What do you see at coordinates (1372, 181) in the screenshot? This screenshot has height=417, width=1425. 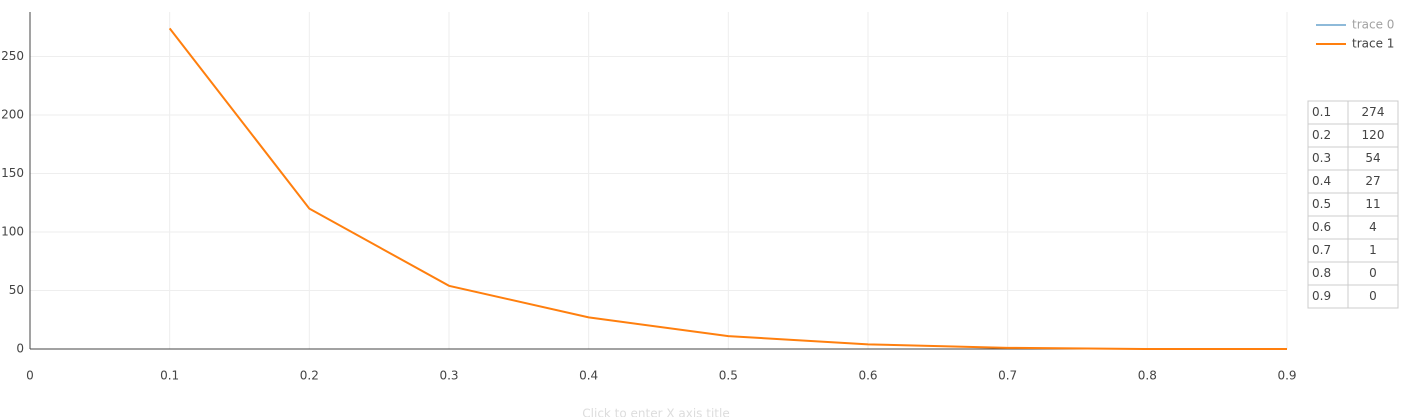 I see `table-cell: 27` at bounding box center [1372, 181].